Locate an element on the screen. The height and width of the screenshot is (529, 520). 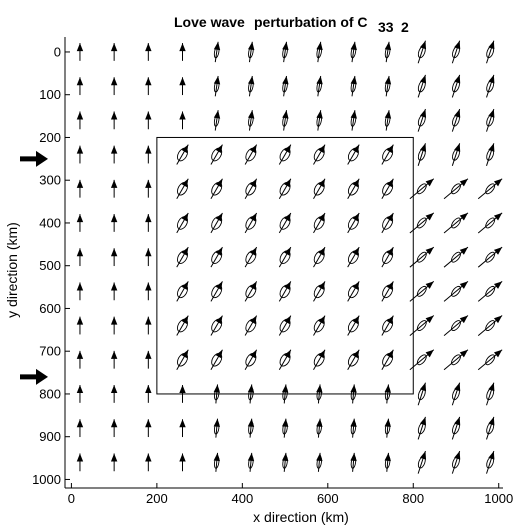
y-tick-label: 200 is located at coordinates (50, 137).